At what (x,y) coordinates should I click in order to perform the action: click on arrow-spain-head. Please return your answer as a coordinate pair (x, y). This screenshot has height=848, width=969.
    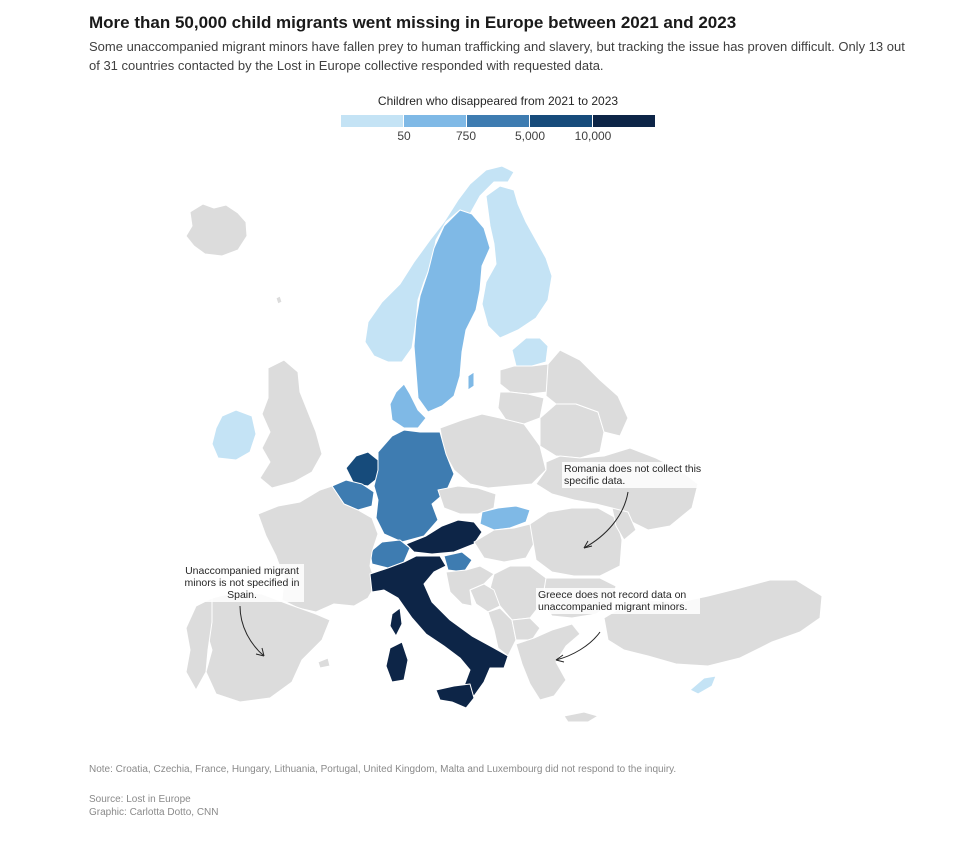
    Looking at the image, I should click on (260, 652).